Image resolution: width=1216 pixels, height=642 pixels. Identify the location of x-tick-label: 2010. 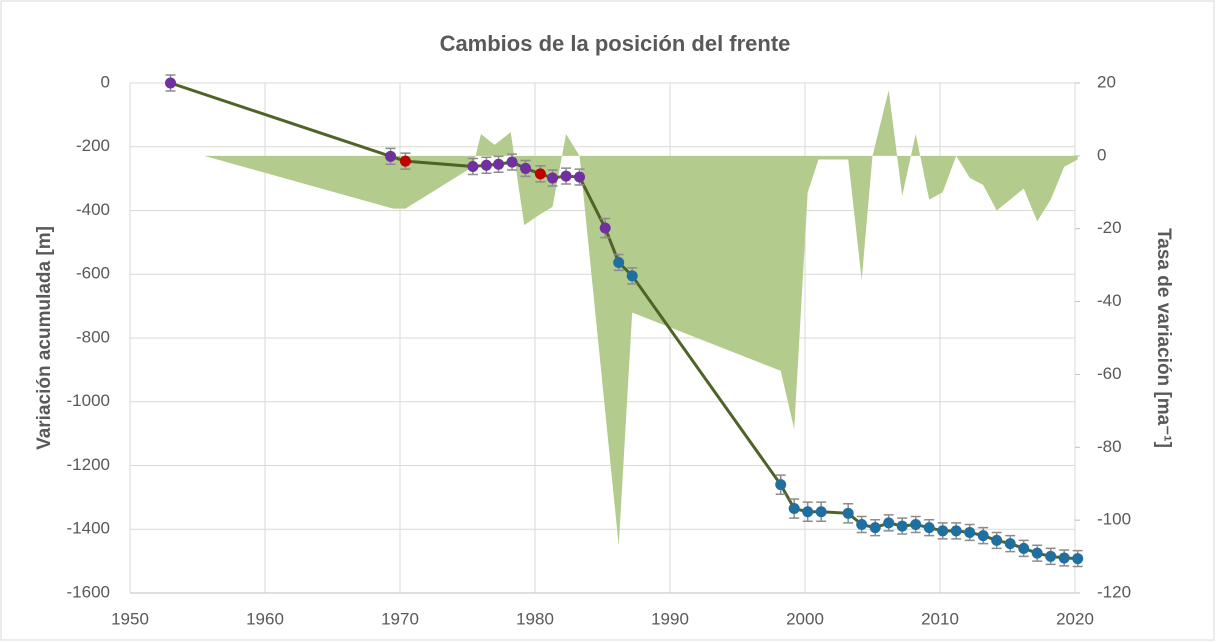
(940, 618).